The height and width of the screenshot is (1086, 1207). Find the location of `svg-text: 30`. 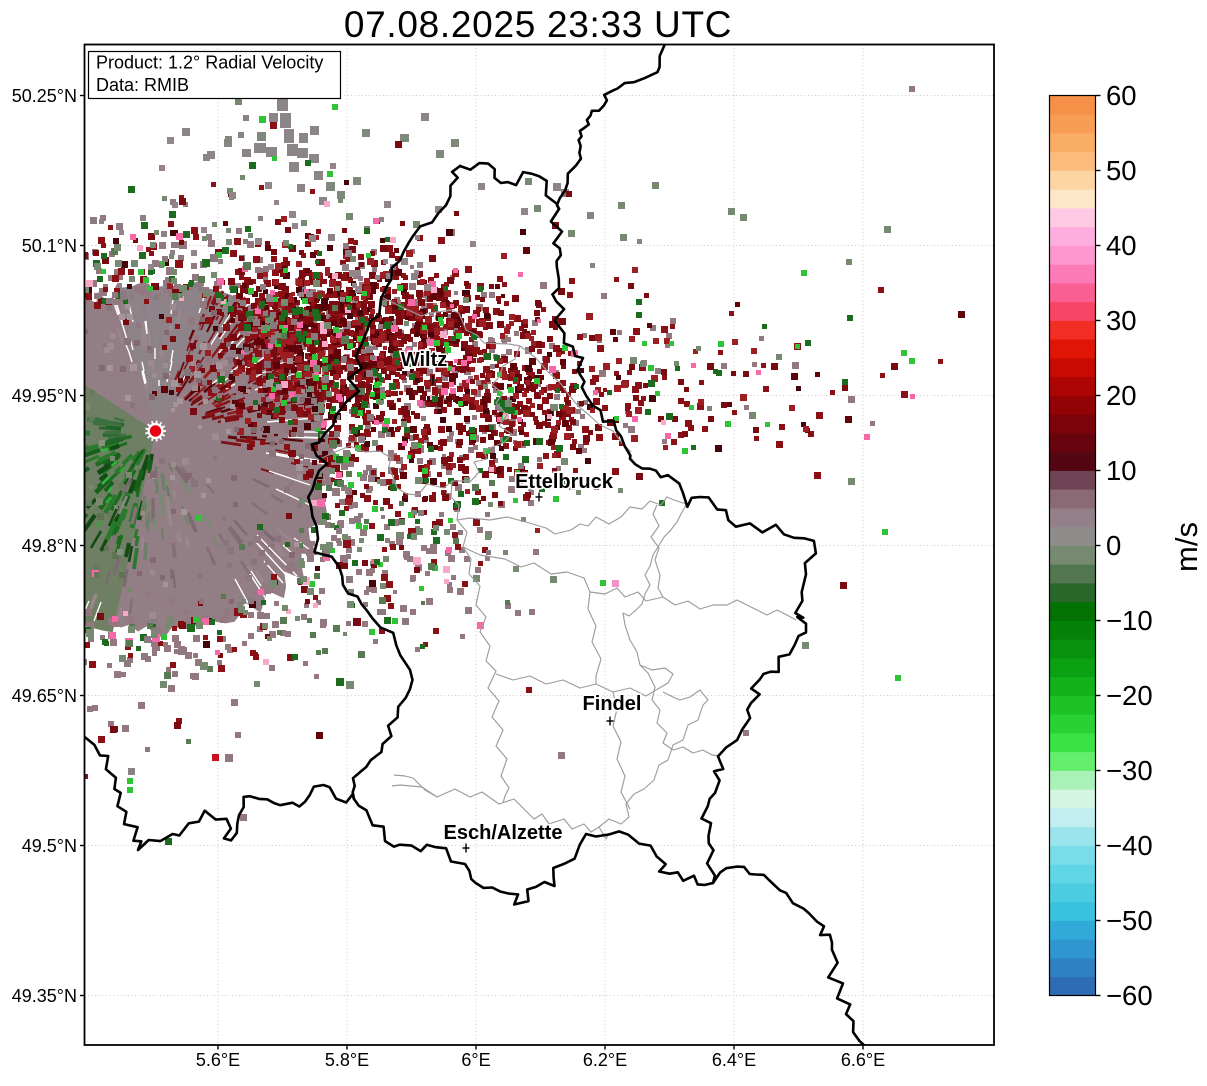

svg-text: 30 is located at coordinates (1121, 320).